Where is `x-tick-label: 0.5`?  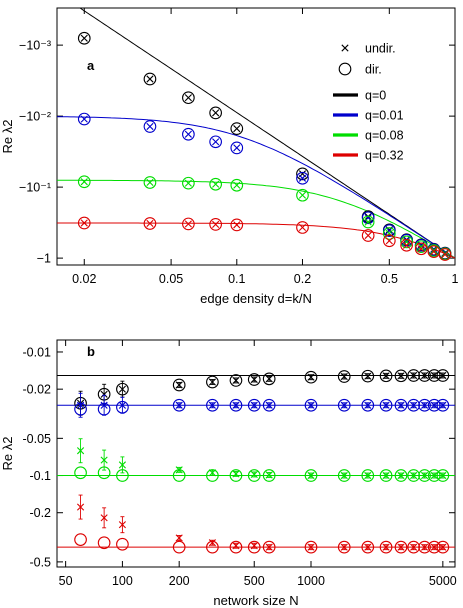 x-tick-label: 0.5 is located at coordinates (389, 279).